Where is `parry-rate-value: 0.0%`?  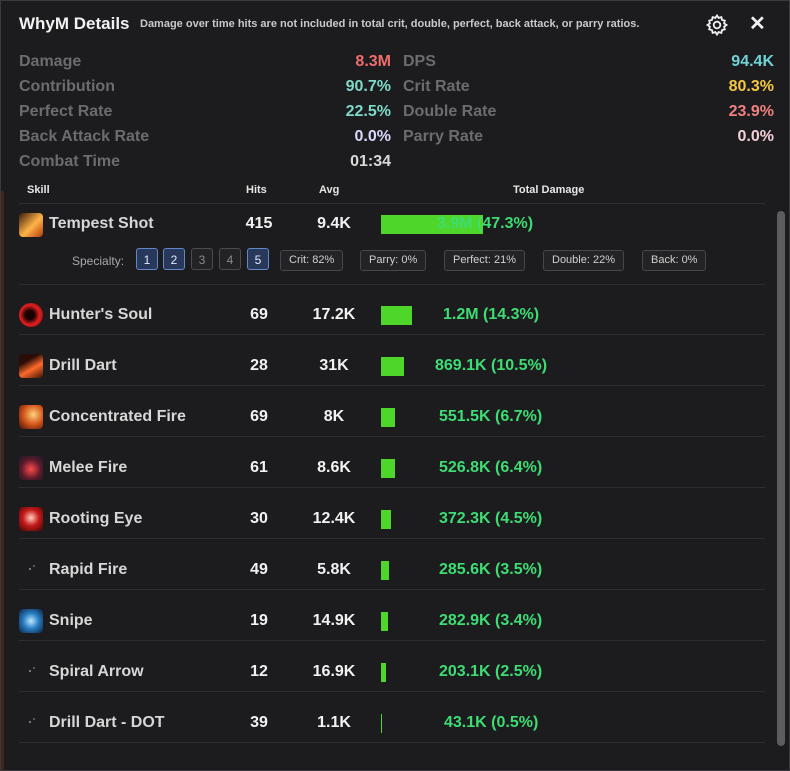
parry-rate-value: 0.0% is located at coordinates (755, 136).